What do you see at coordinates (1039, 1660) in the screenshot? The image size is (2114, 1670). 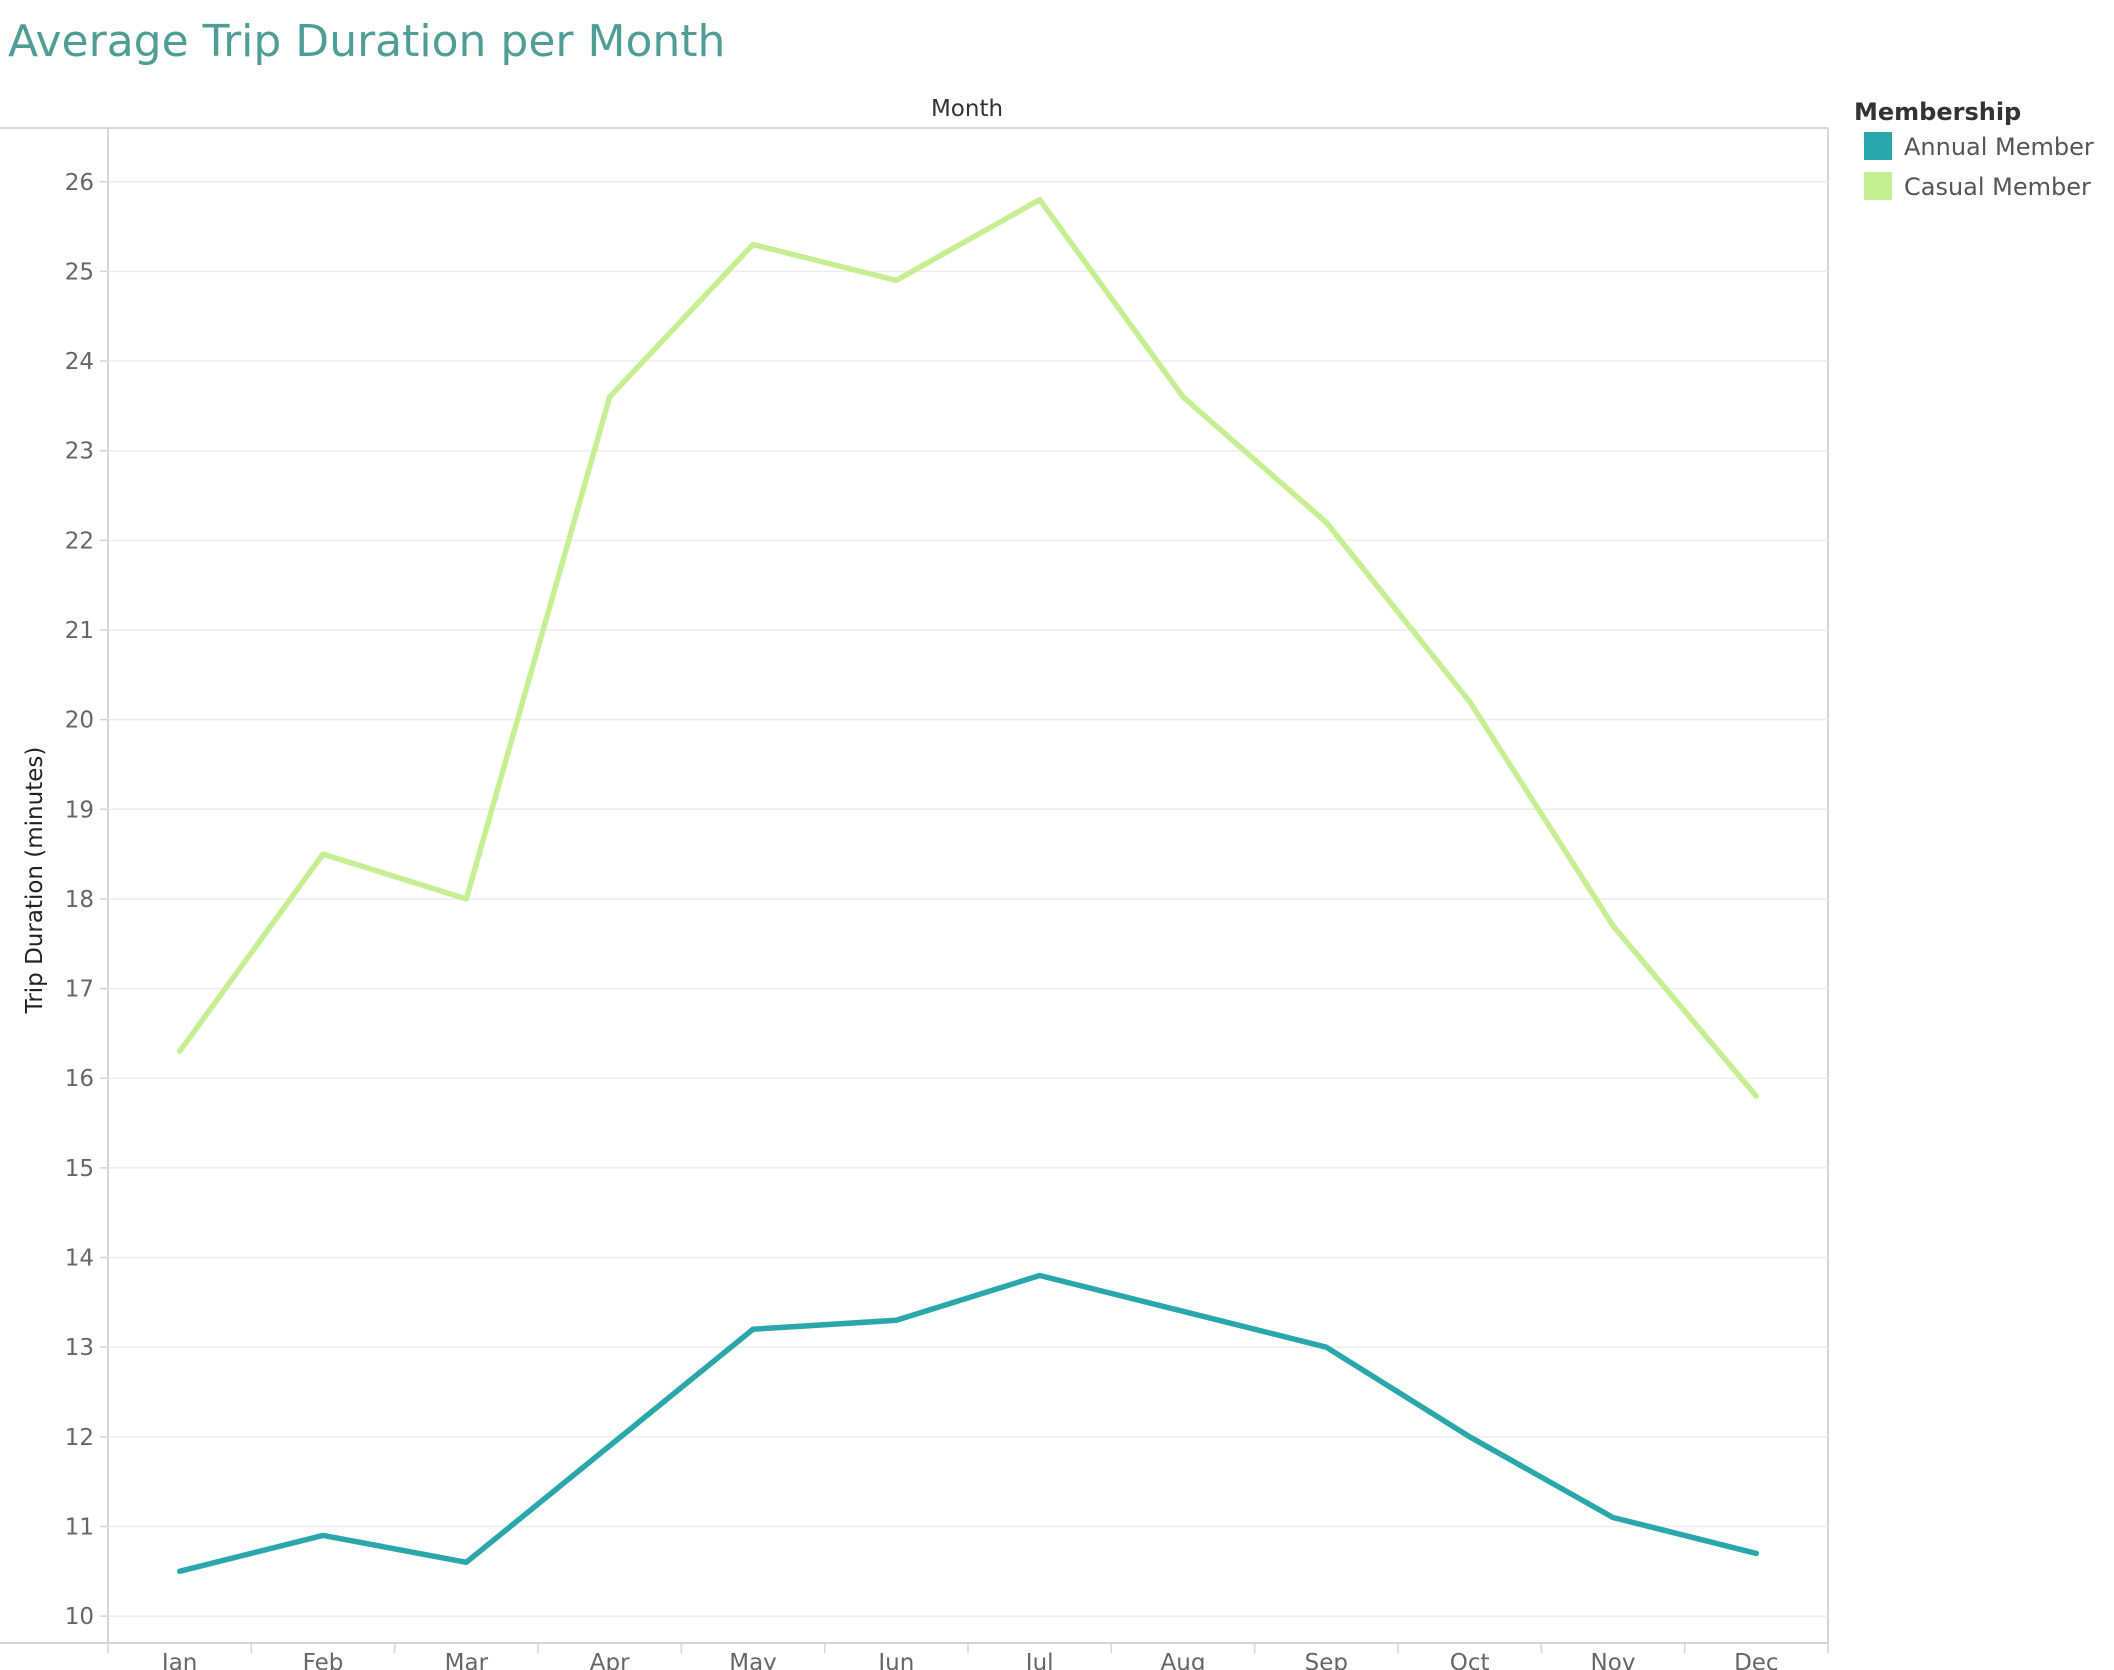 I see `x-tick-label: Jul` at bounding box center [1039, 1660].